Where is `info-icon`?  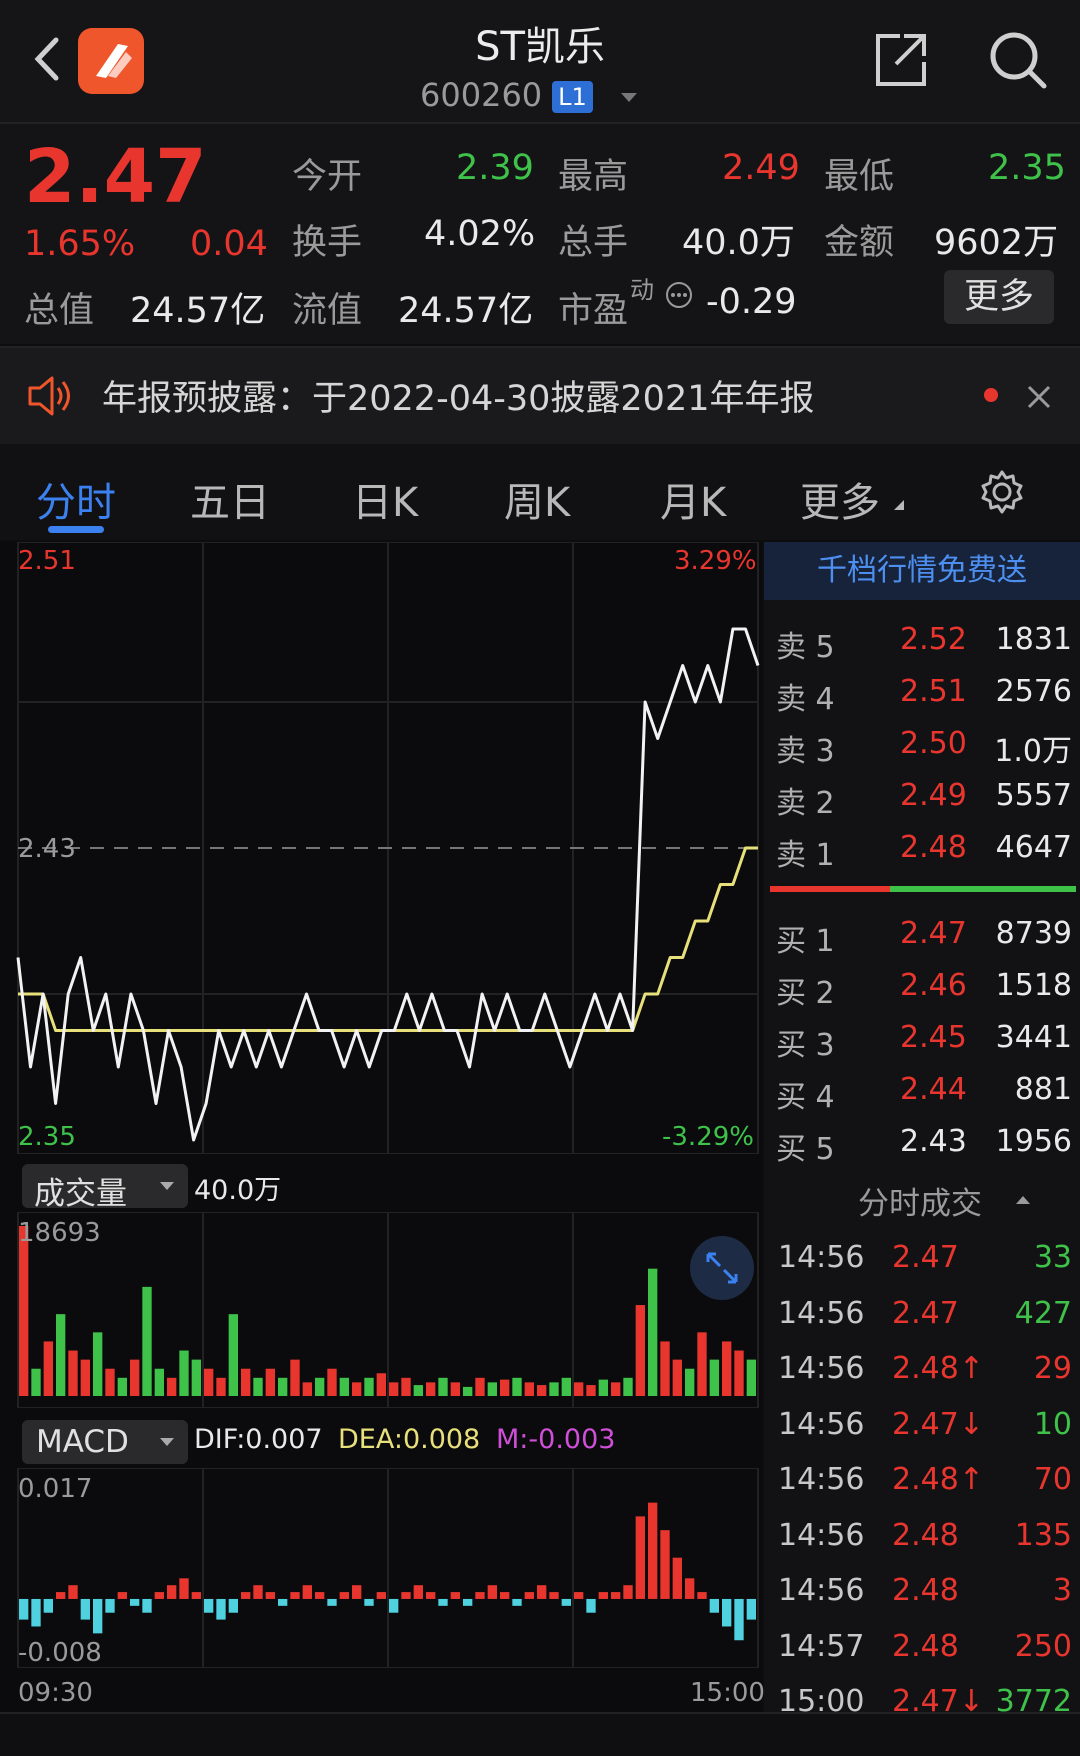 info-icon is located at coordinates (679, 295).